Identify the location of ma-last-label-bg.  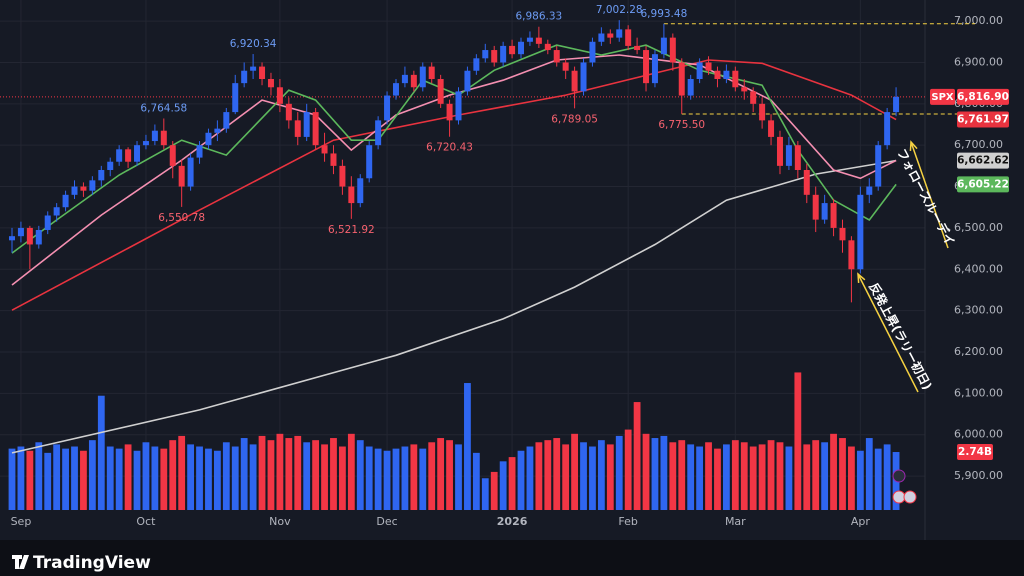
(983, 184).